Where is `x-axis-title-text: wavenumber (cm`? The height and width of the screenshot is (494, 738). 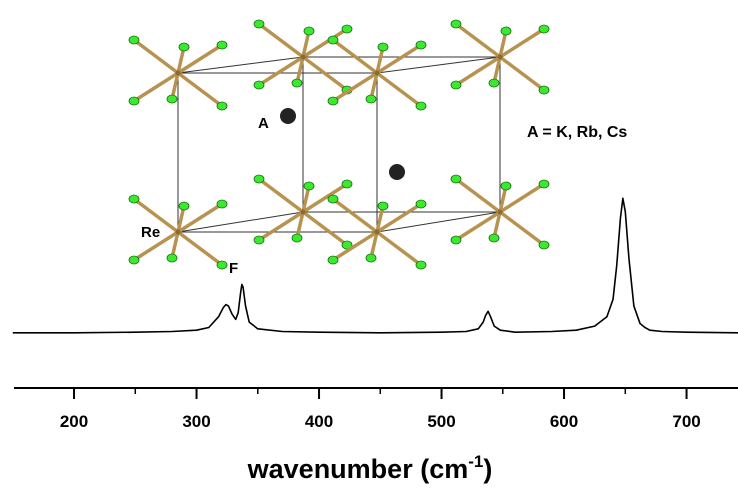 x-axis-title-text: wavenumber (cm is located at coordinates (358, 469).